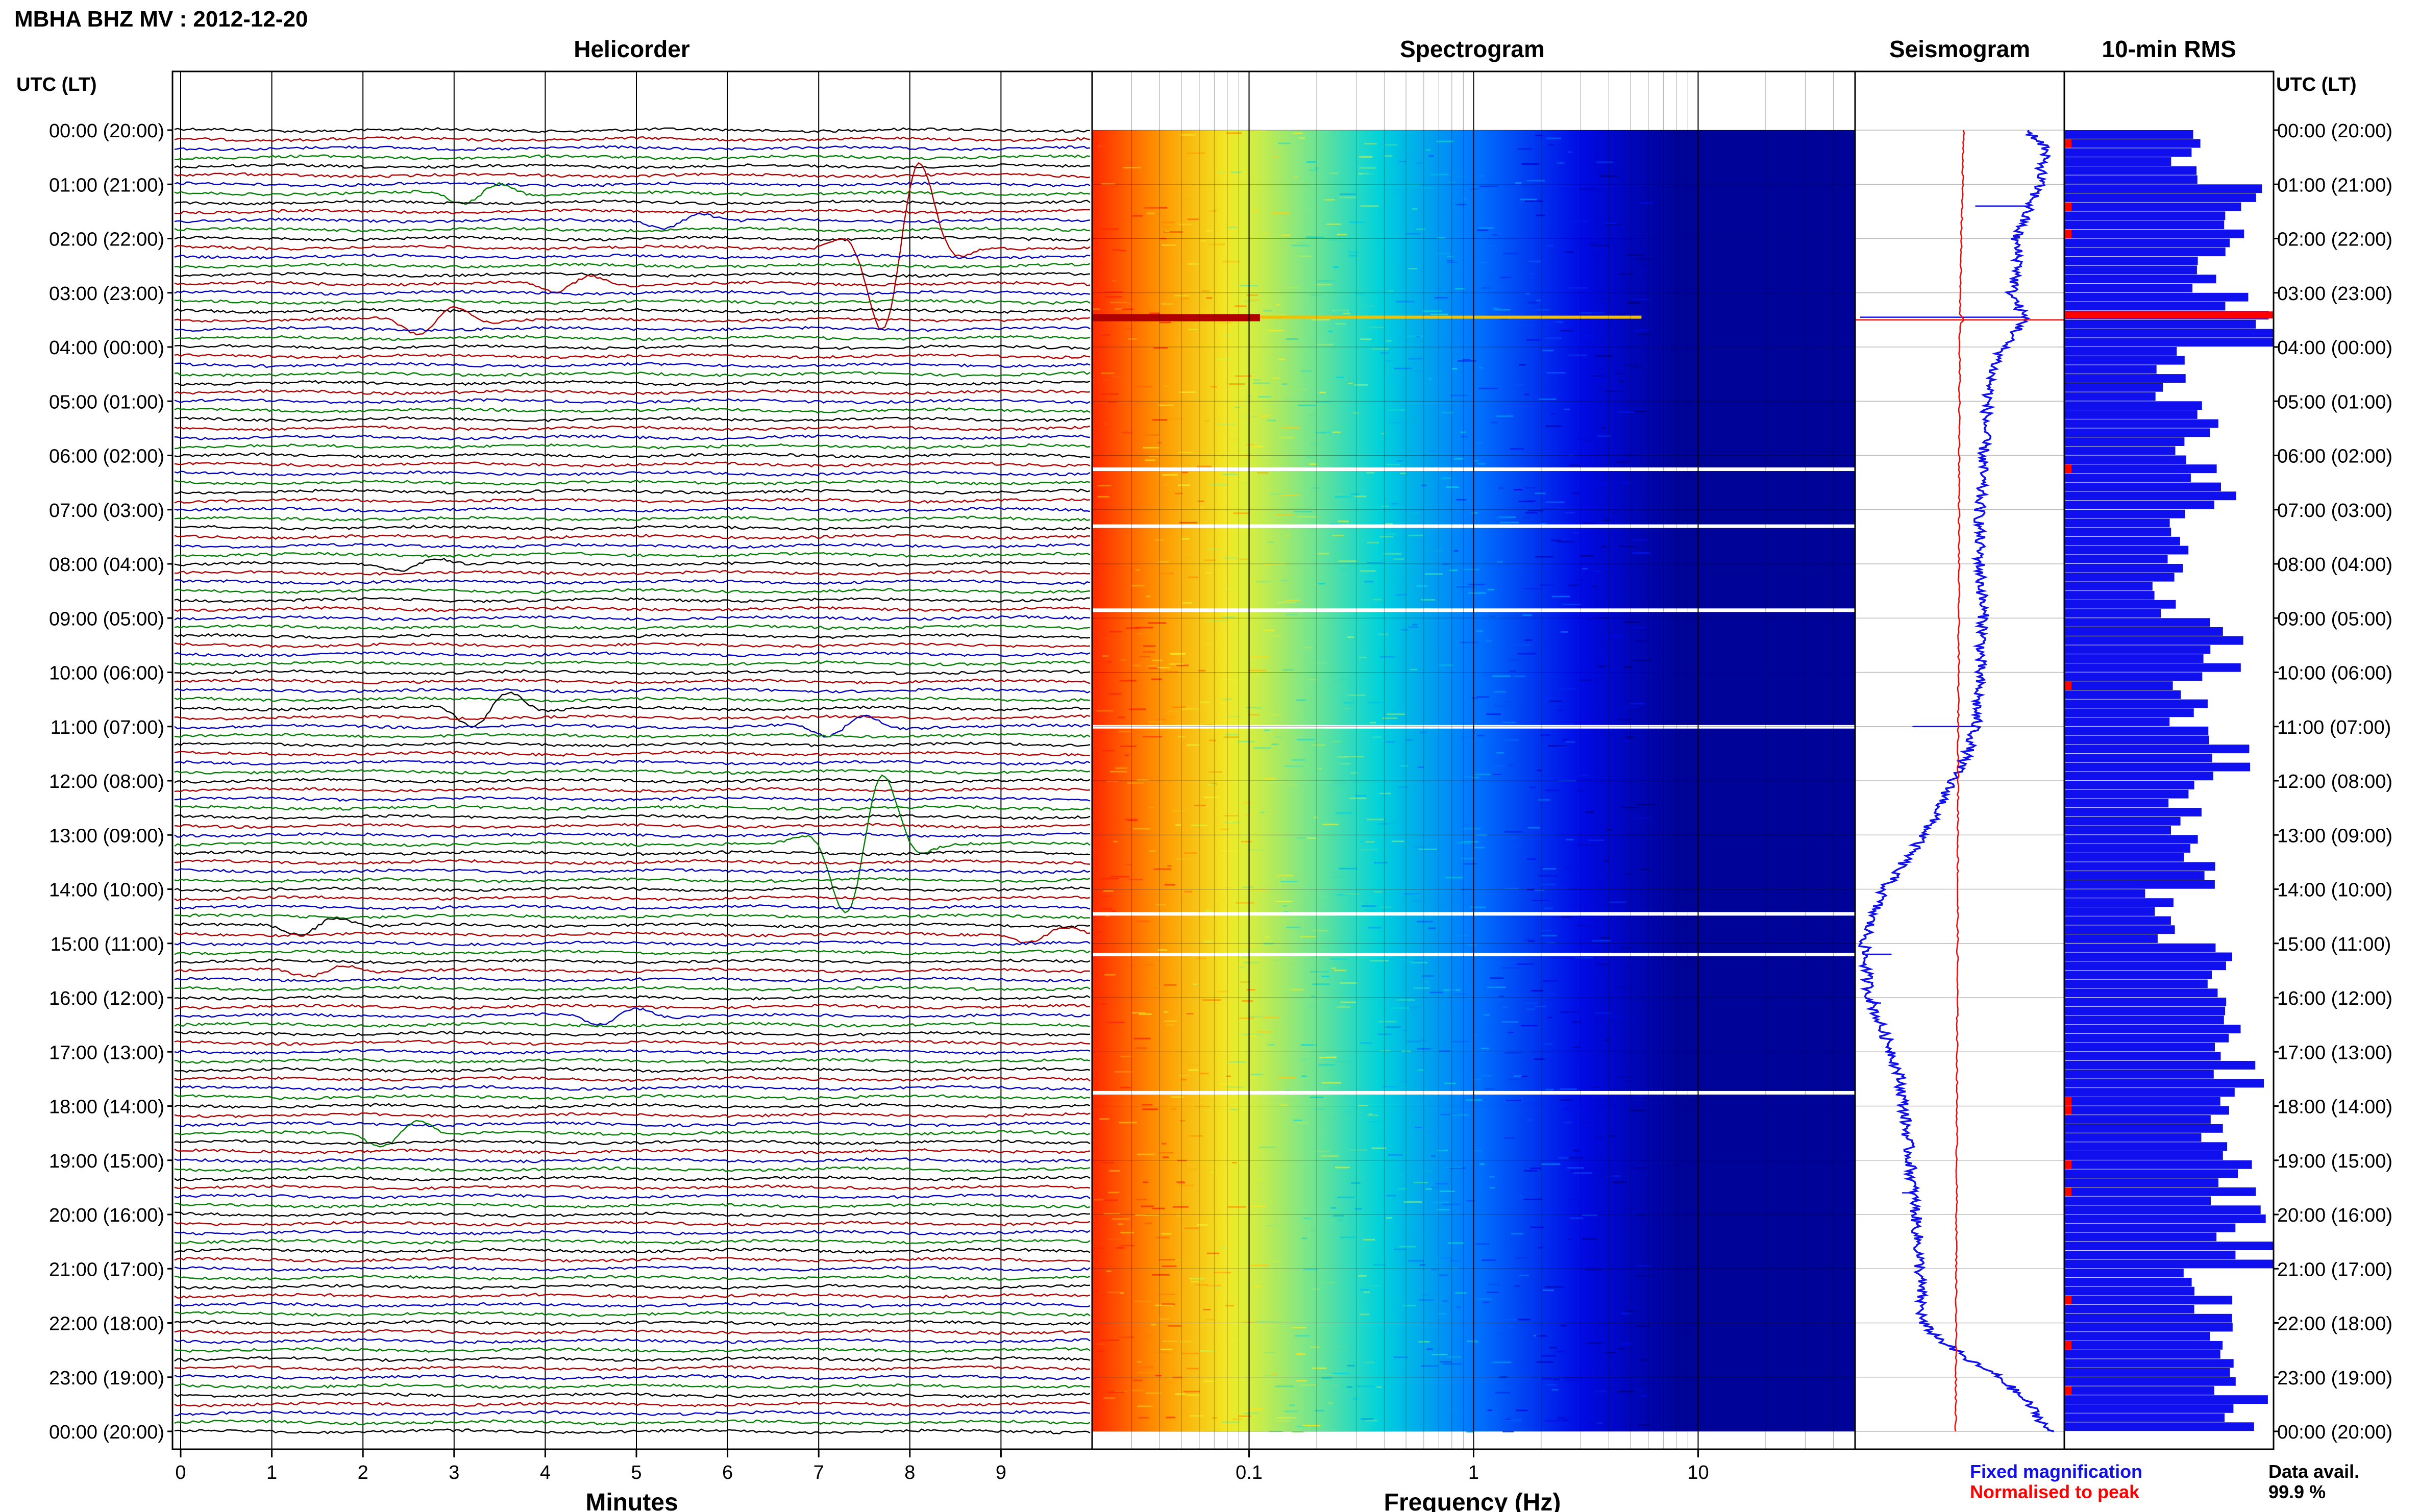 This screenshot has width=2419, height=1512. What do you see at coordinates (106, 456) in the screenshot?
I see `time-label-left: 06:00 (02:00)` at bounding box center [106, 456].